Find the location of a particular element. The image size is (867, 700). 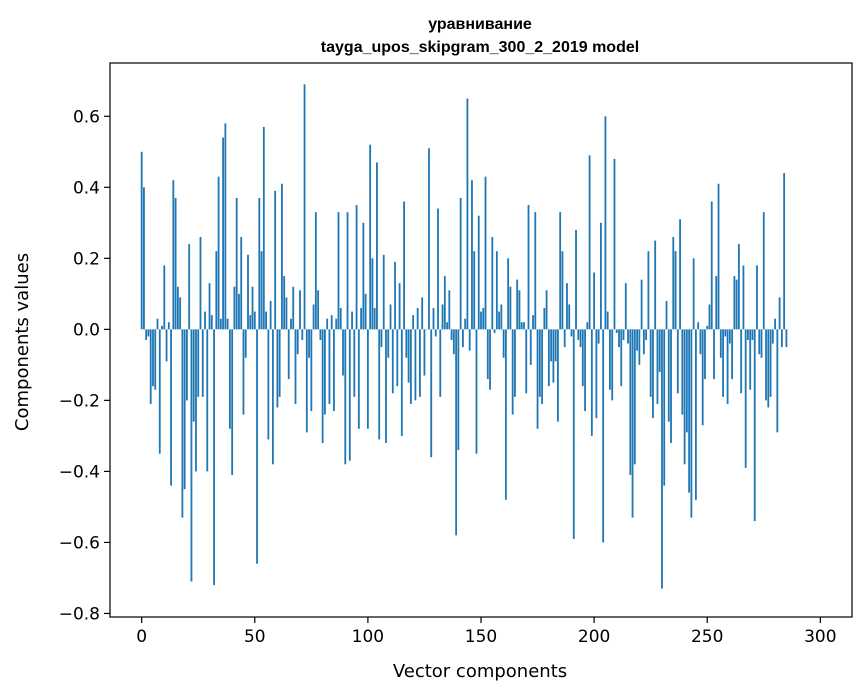

x-tick-label: 200 is located at coordinates (594, 637).